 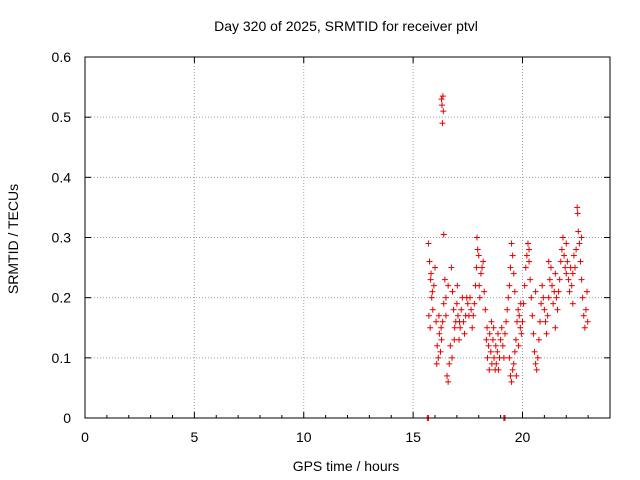 I want to click on y-tick-label: 0.1, so click(x=62, y=358).